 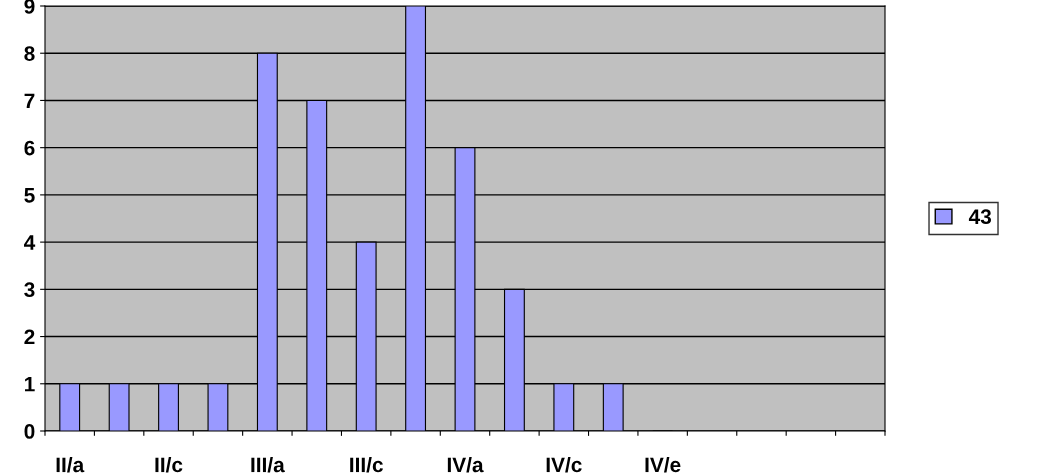 What do you see at coordinates (30, 242) in the screenshot?
I see `y-tick-label: 4` at bounding box center [30, 242].